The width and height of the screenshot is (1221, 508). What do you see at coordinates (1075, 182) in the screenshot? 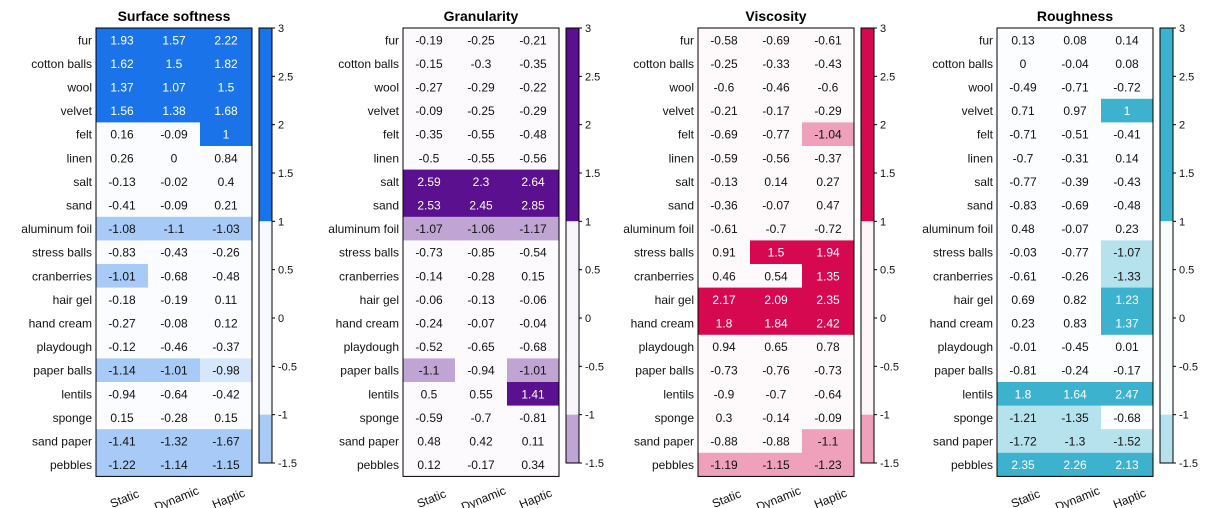
I see `cell-value-label: -0.39` at bounding box center [1075, 182].